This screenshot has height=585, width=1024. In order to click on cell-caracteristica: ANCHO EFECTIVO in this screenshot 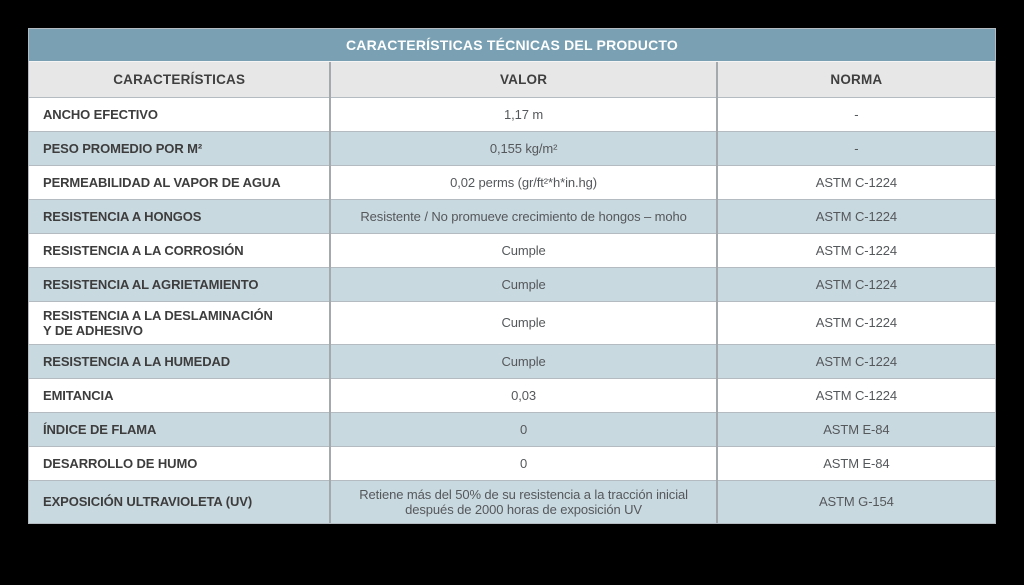, I will do `click(180, 113)`.